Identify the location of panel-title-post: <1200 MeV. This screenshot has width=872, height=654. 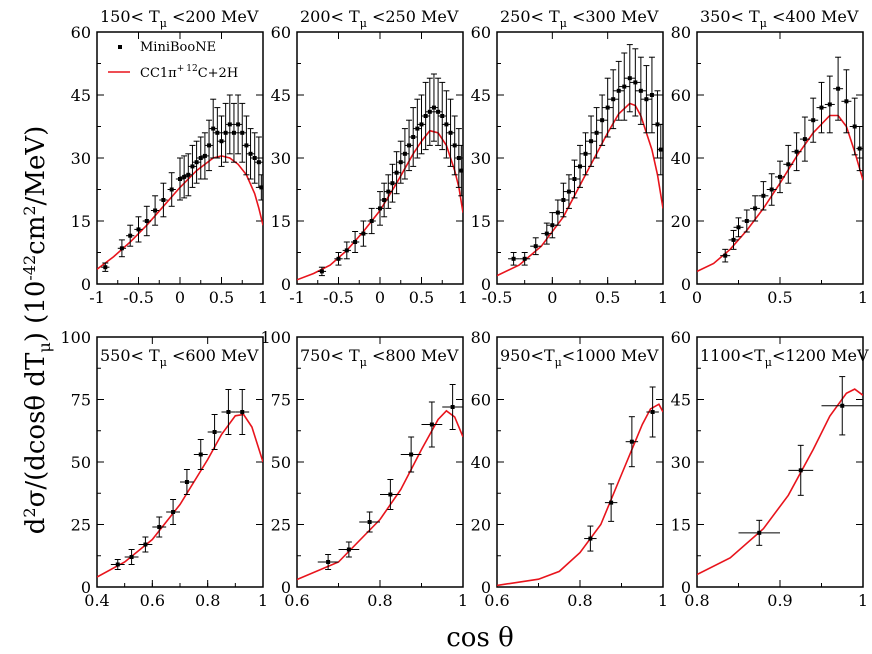
(820, 355).